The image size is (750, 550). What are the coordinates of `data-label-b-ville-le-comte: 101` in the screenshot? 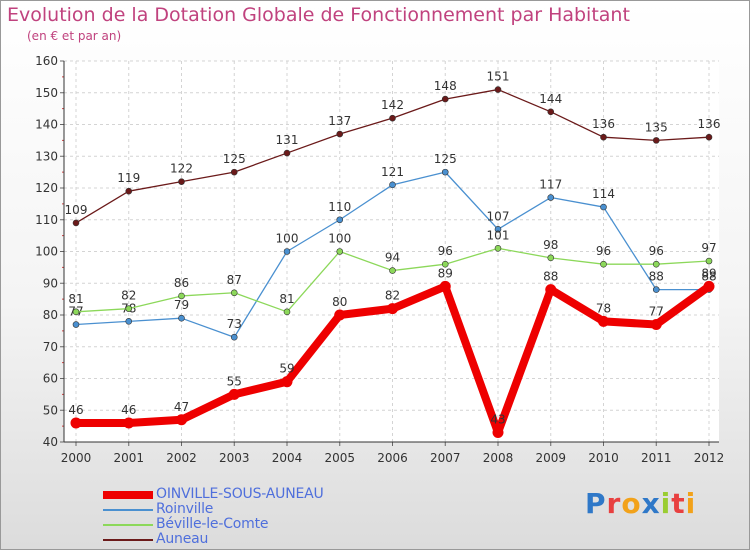 It's located at (498, 235).